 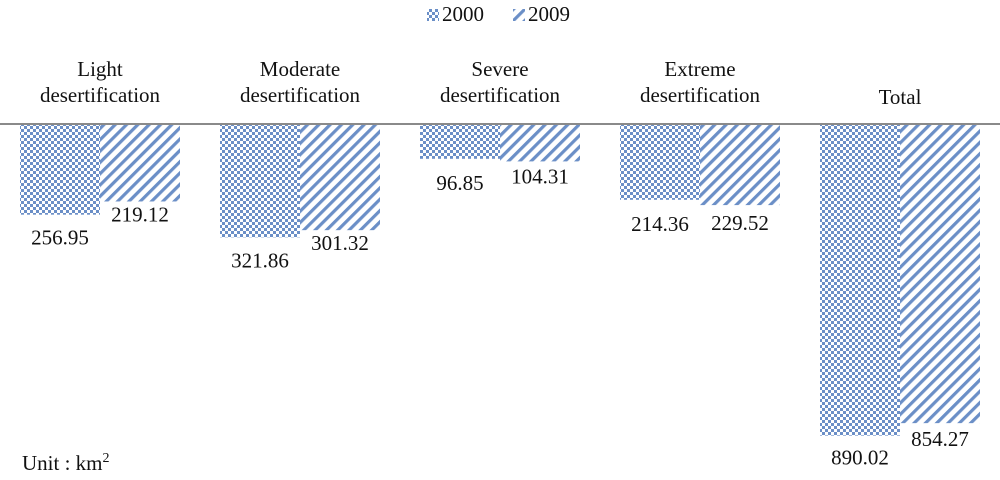 I want to click on legend-swatch-2009, so click(x=519, y=15).